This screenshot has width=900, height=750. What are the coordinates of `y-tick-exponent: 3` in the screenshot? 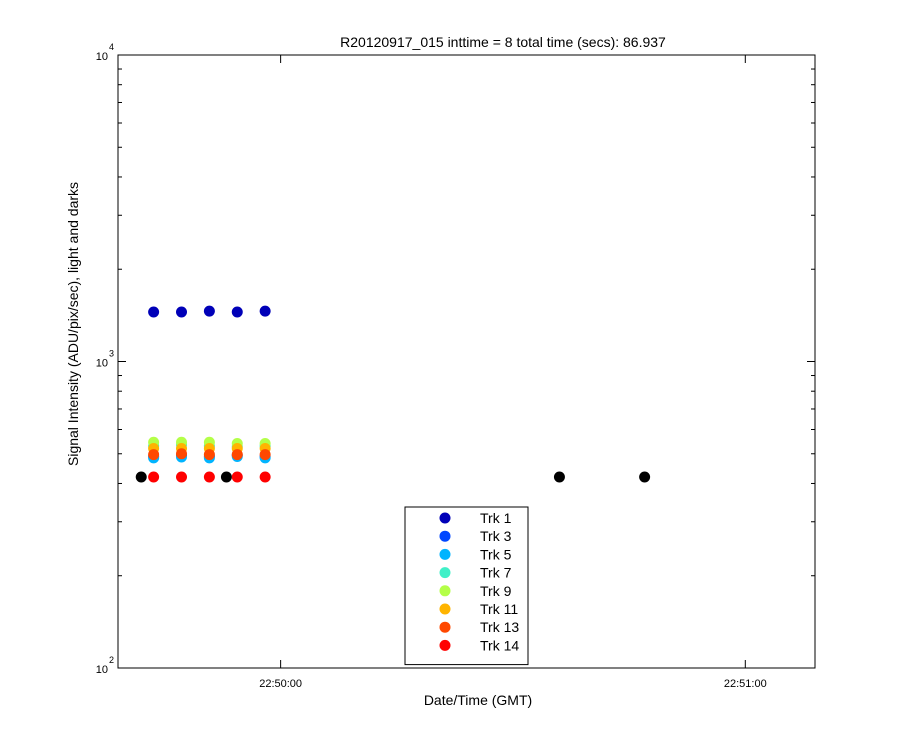 It's located at (111, 354).